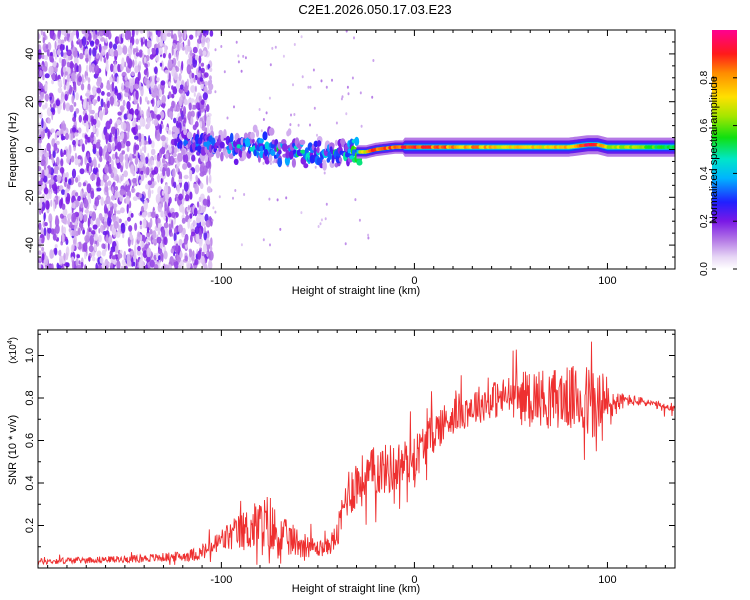 This screenshot has width=750, height=600. I want to click on spectrogram-y-axis-label: Frequency (Hz), so click(13, 150).